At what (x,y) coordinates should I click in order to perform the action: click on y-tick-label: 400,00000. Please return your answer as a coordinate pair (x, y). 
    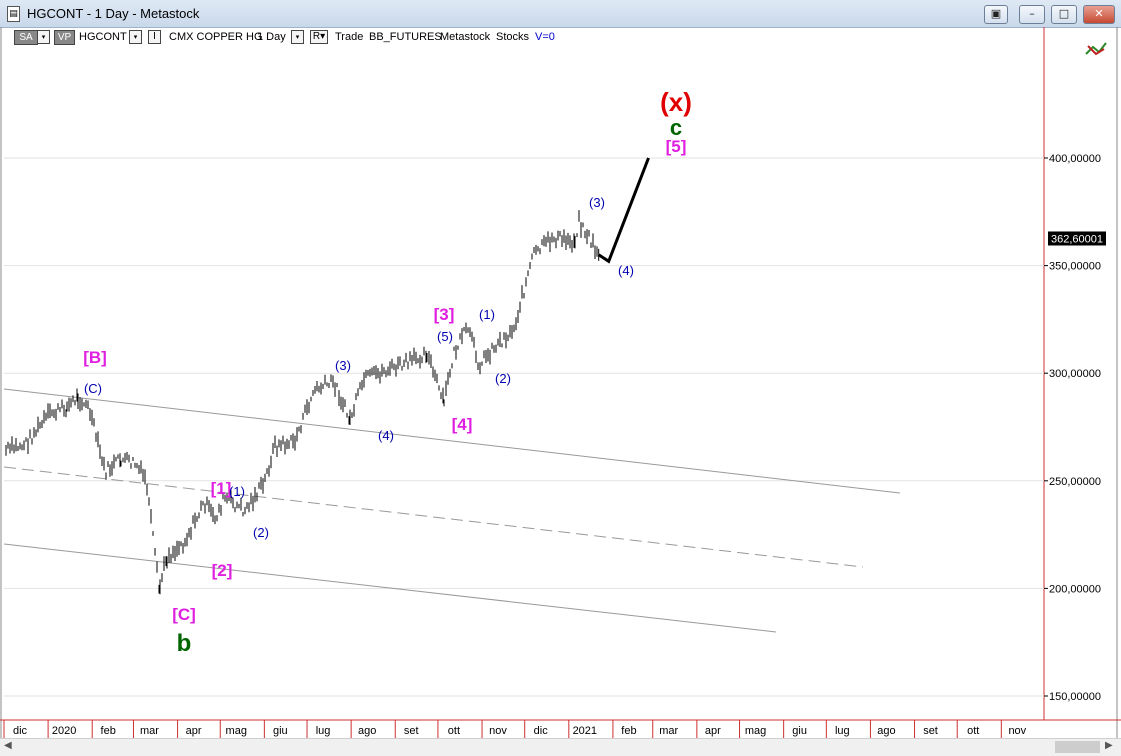
    Looking at the image, I should click on (1075, 159).